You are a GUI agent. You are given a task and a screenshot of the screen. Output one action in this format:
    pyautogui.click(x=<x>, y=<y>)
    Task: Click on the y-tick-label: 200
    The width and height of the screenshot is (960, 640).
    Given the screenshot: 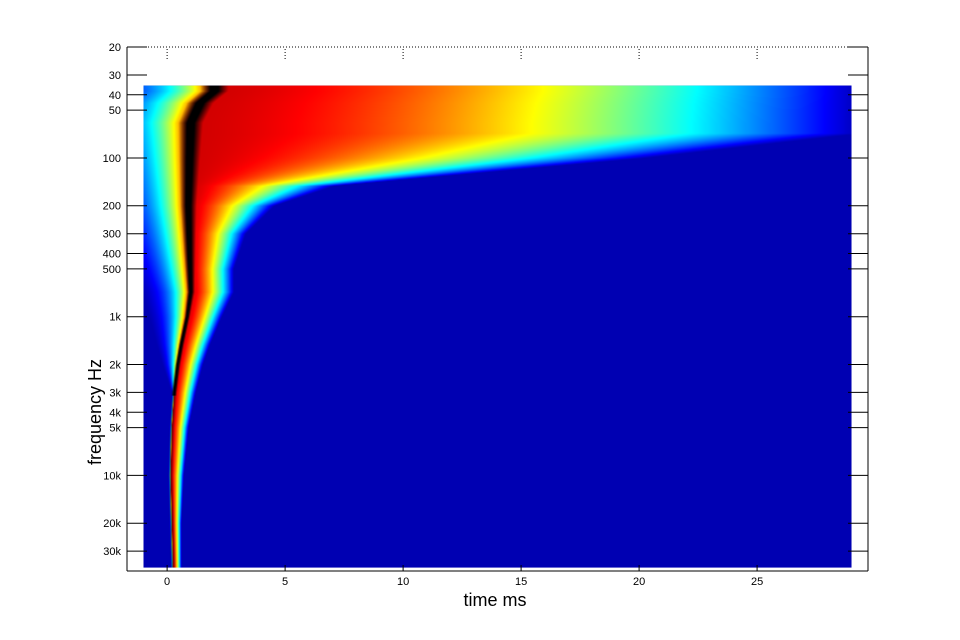 What is the action you would take?
    pyautogui.click(x=112, y=207)
    